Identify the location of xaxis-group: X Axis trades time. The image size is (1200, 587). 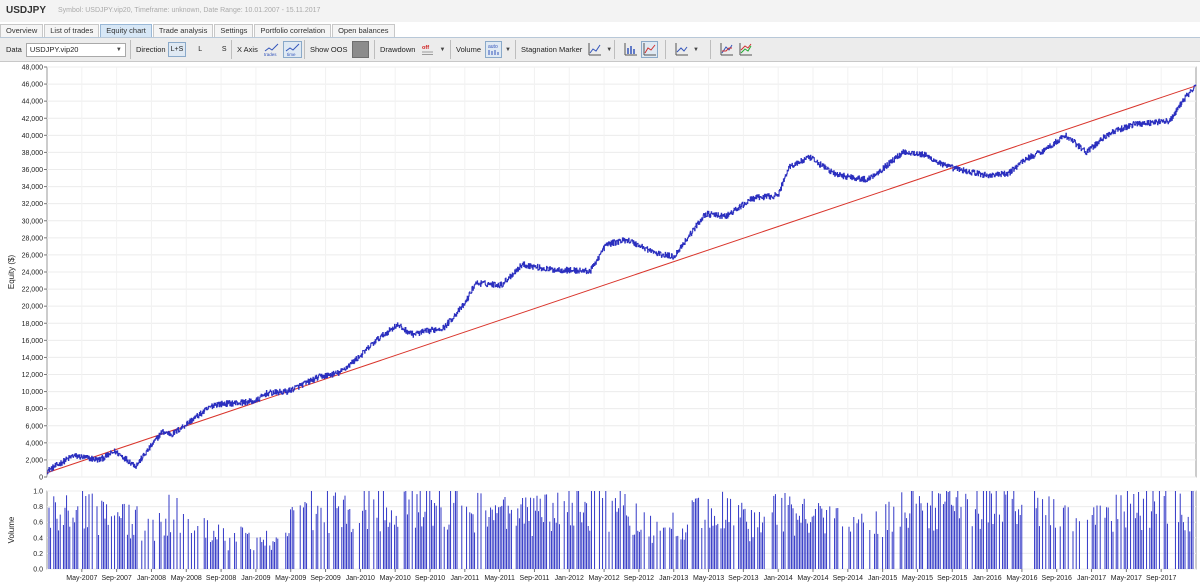
(269, 49).